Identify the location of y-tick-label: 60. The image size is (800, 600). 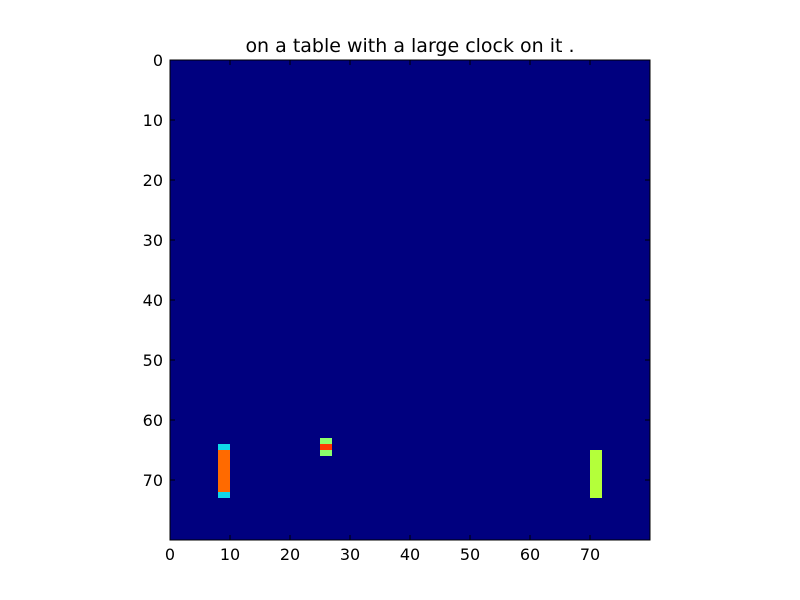
(153, 420).